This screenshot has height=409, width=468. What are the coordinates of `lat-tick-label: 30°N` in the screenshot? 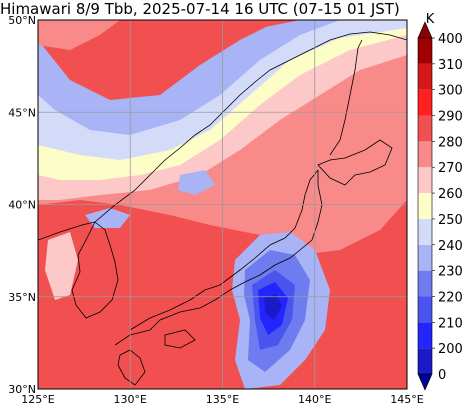 It's located at (22, 389).